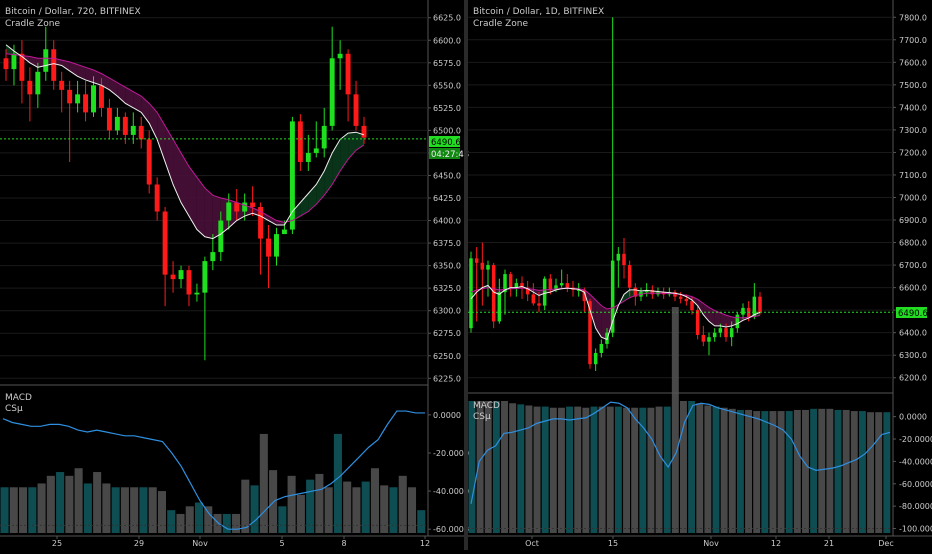 The height and width of the screenshot is (554, 932). Describe the element at coordinates (709, 542) in the screenshot. I see `right-time-axis: Oct 15 Nov 12 21 Dec` at that location.